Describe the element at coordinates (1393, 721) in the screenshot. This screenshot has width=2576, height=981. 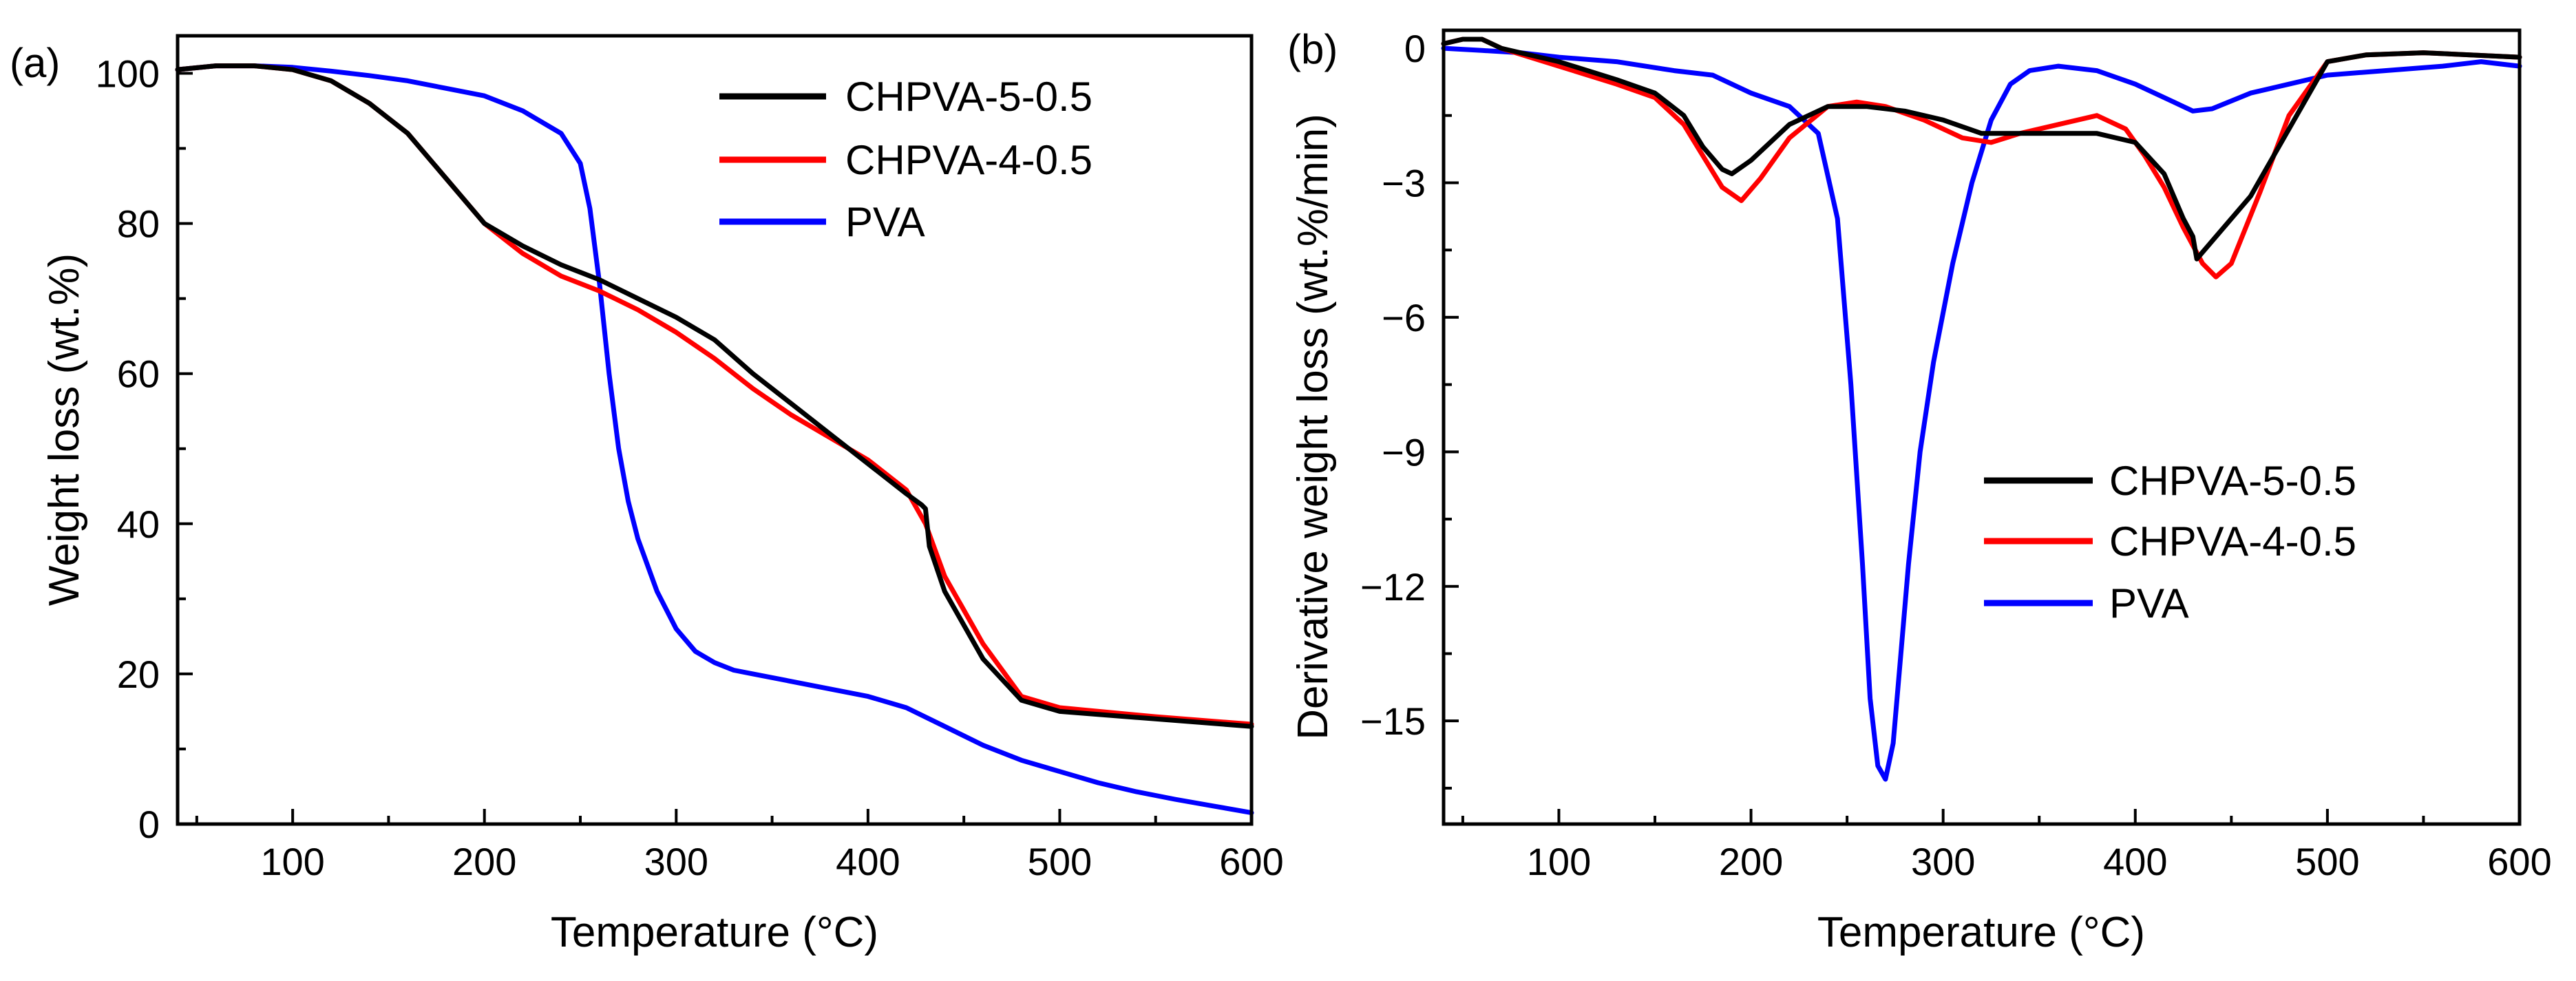
I see `y-tick-label: −15` at that location.